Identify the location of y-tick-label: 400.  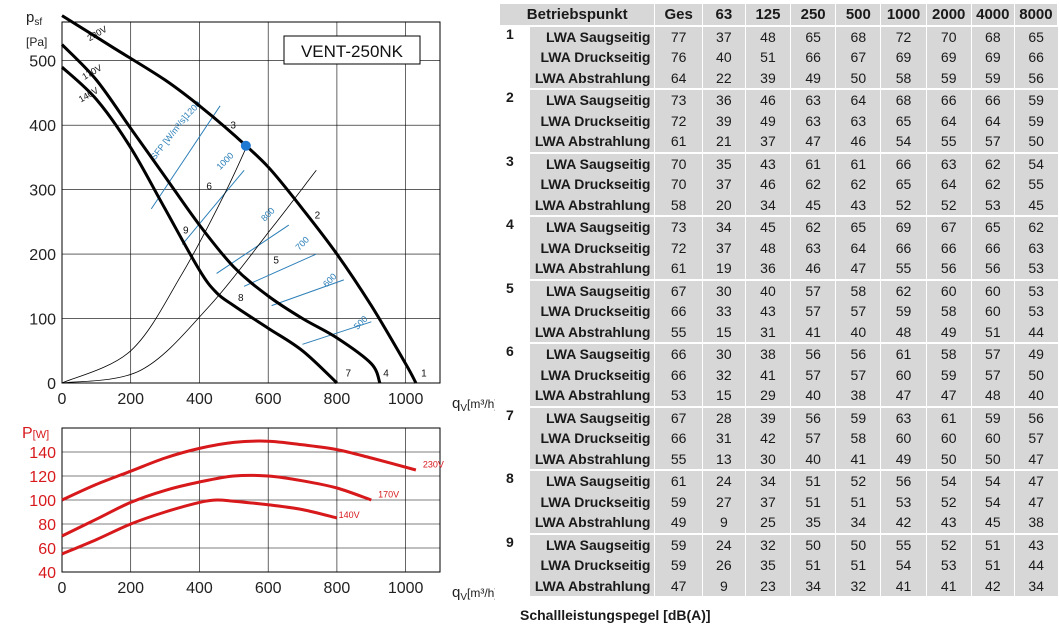
(42, 126).